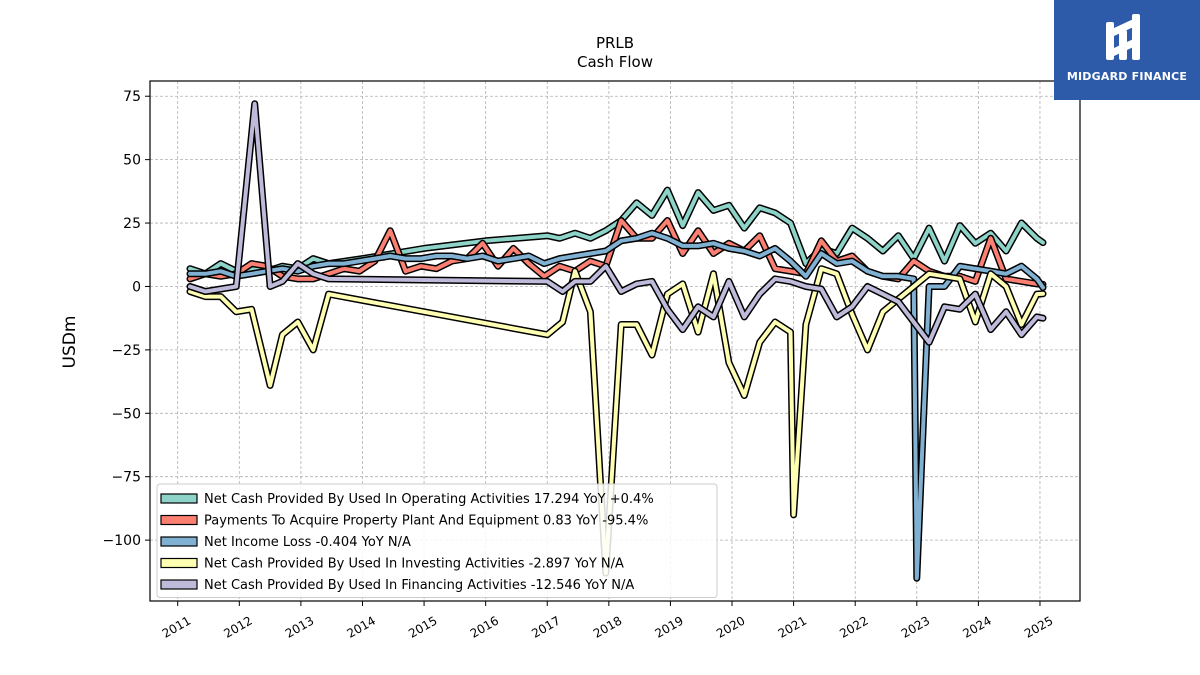 The image size is (1200, 675). Describe the element at coordinates (484, 626) in the screenshot. I see `x-tick-label: 2016` at that location.